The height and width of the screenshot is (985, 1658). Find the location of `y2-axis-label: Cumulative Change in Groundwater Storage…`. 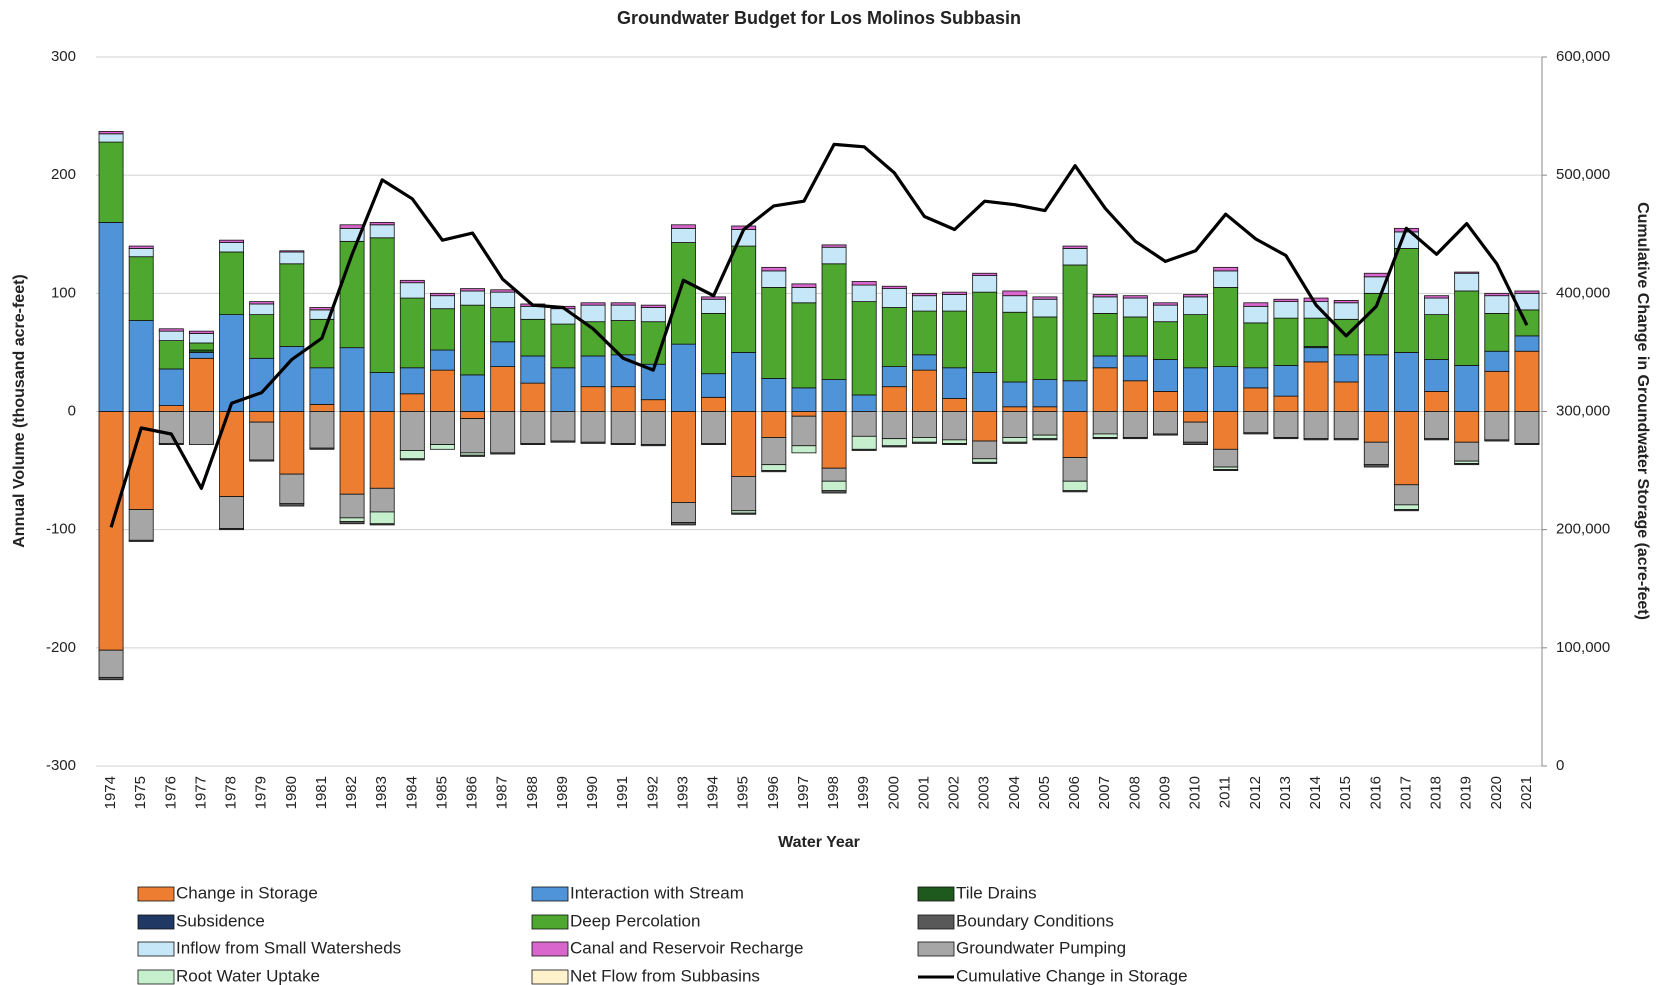

y2-axis-label: Cumulative Change in Groundwater Storage… is located at coordinates (1642, 411).